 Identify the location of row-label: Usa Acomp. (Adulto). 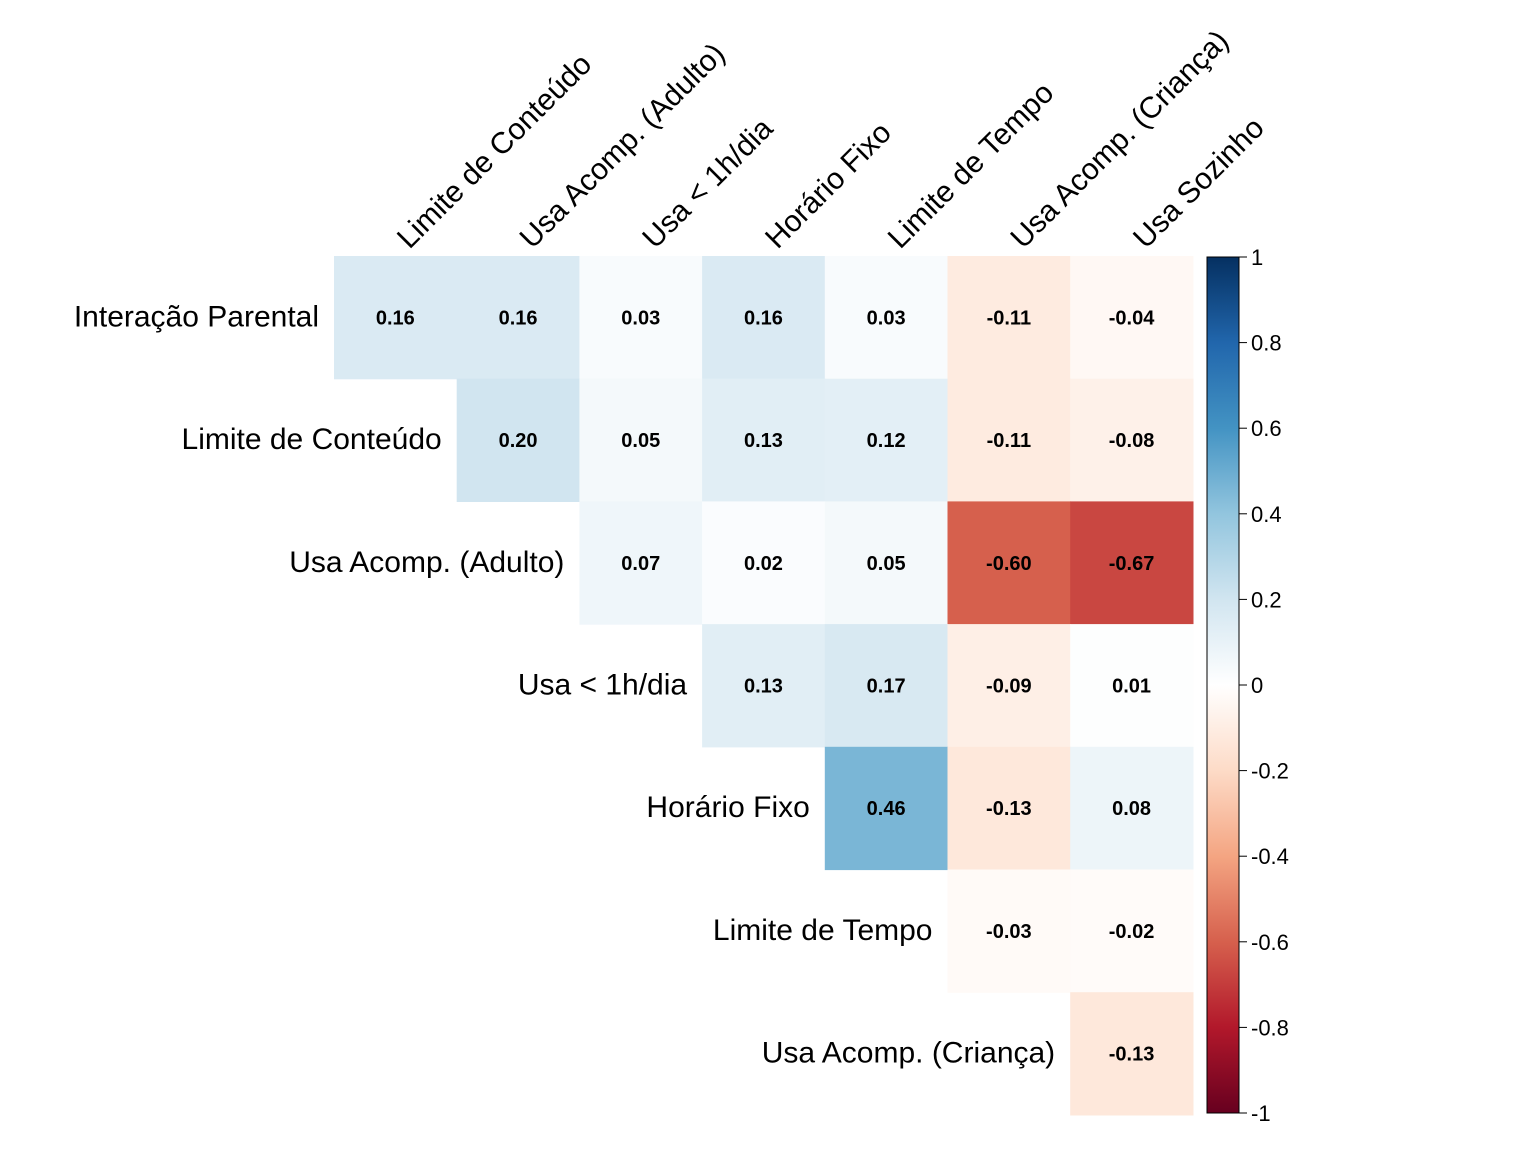
(426, 562).